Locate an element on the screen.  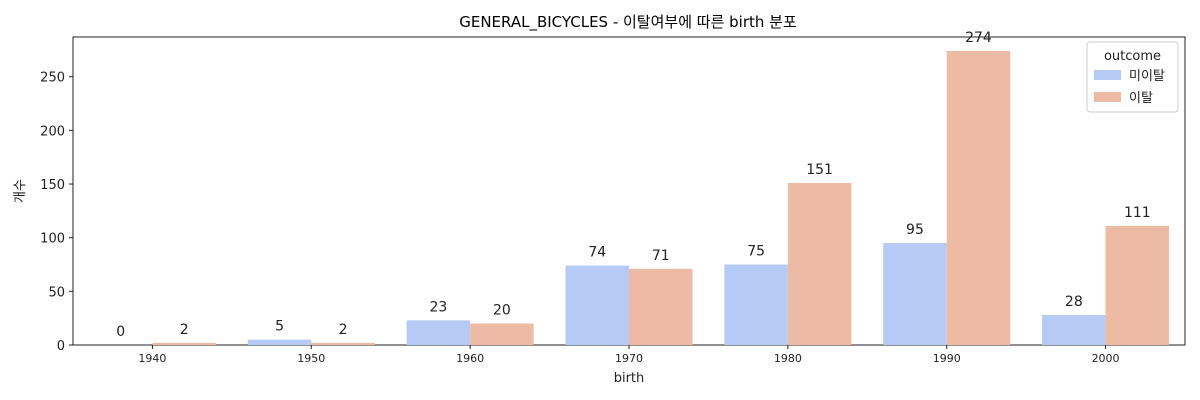
x-tick-label: 1980 is located at coordinates (788, 358).